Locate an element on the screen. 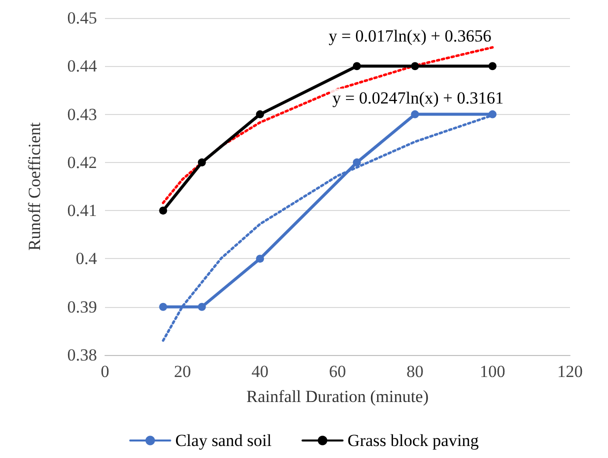 The height and width of the screenshot is (458, 608). x-tick-label: 100 is located at coordinates (493, 371).